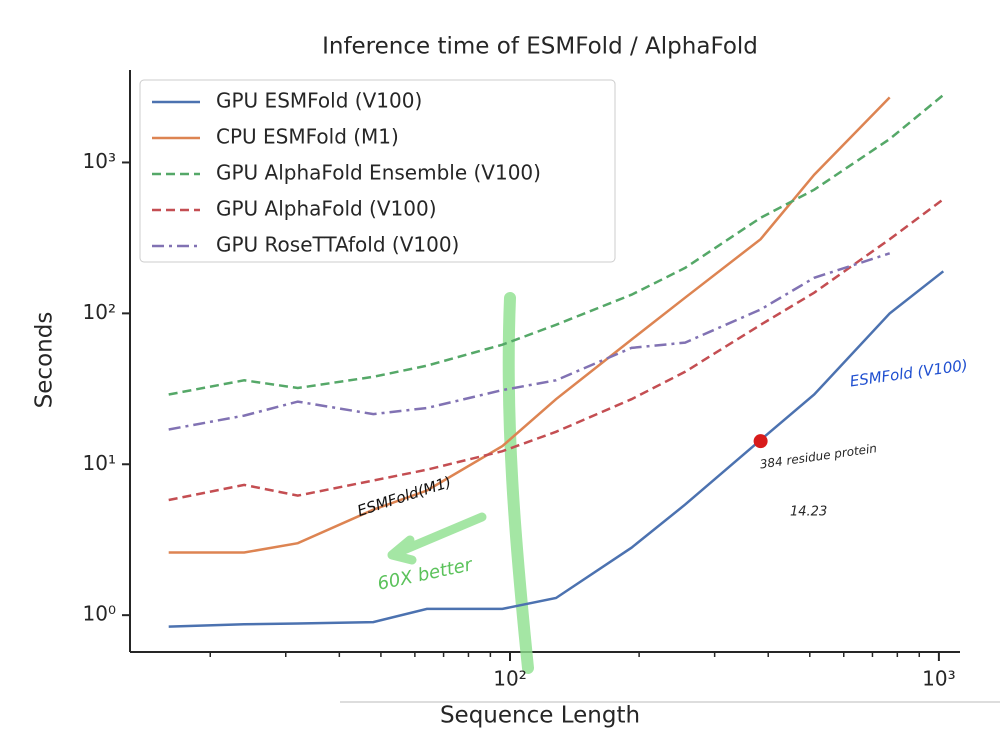  What do you see at coordinates (909, 373) in the screenshot?
I see `annotation: ESMFold (V100)` at bounding box center [909, 373].